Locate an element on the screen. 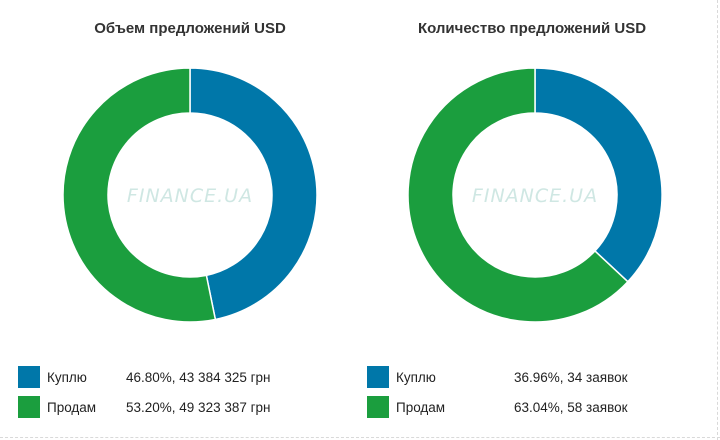 The width and height of the screenshot is (720, 440). frame-border-right is located at coordinates (717, 220).